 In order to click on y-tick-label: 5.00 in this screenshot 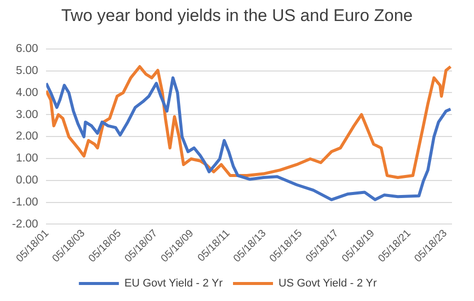, I will do `click(27, 70)`.